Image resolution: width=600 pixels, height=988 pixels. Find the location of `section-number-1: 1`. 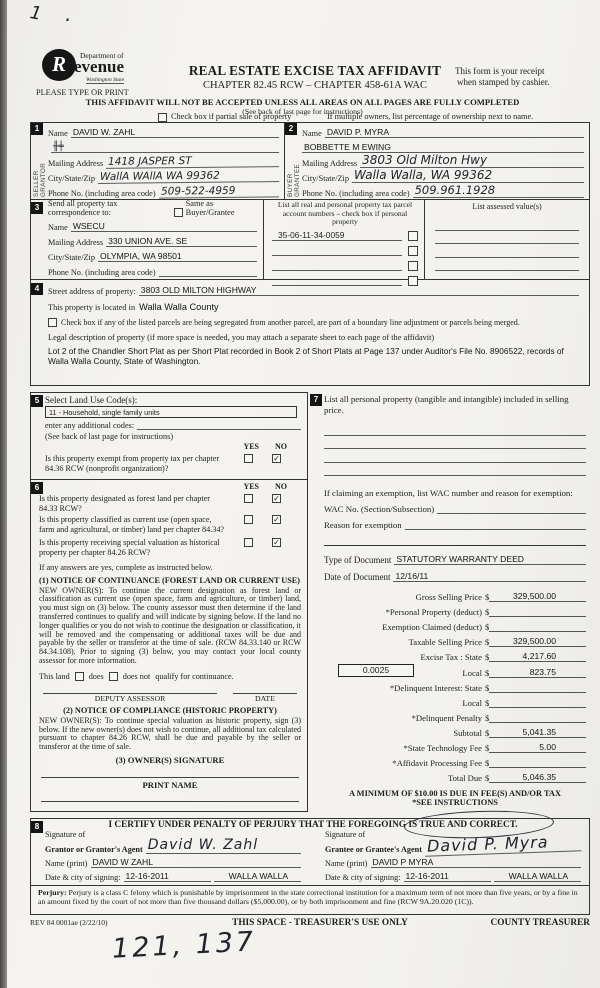

section-number-1: 1 is located at coordinates (37, 129).